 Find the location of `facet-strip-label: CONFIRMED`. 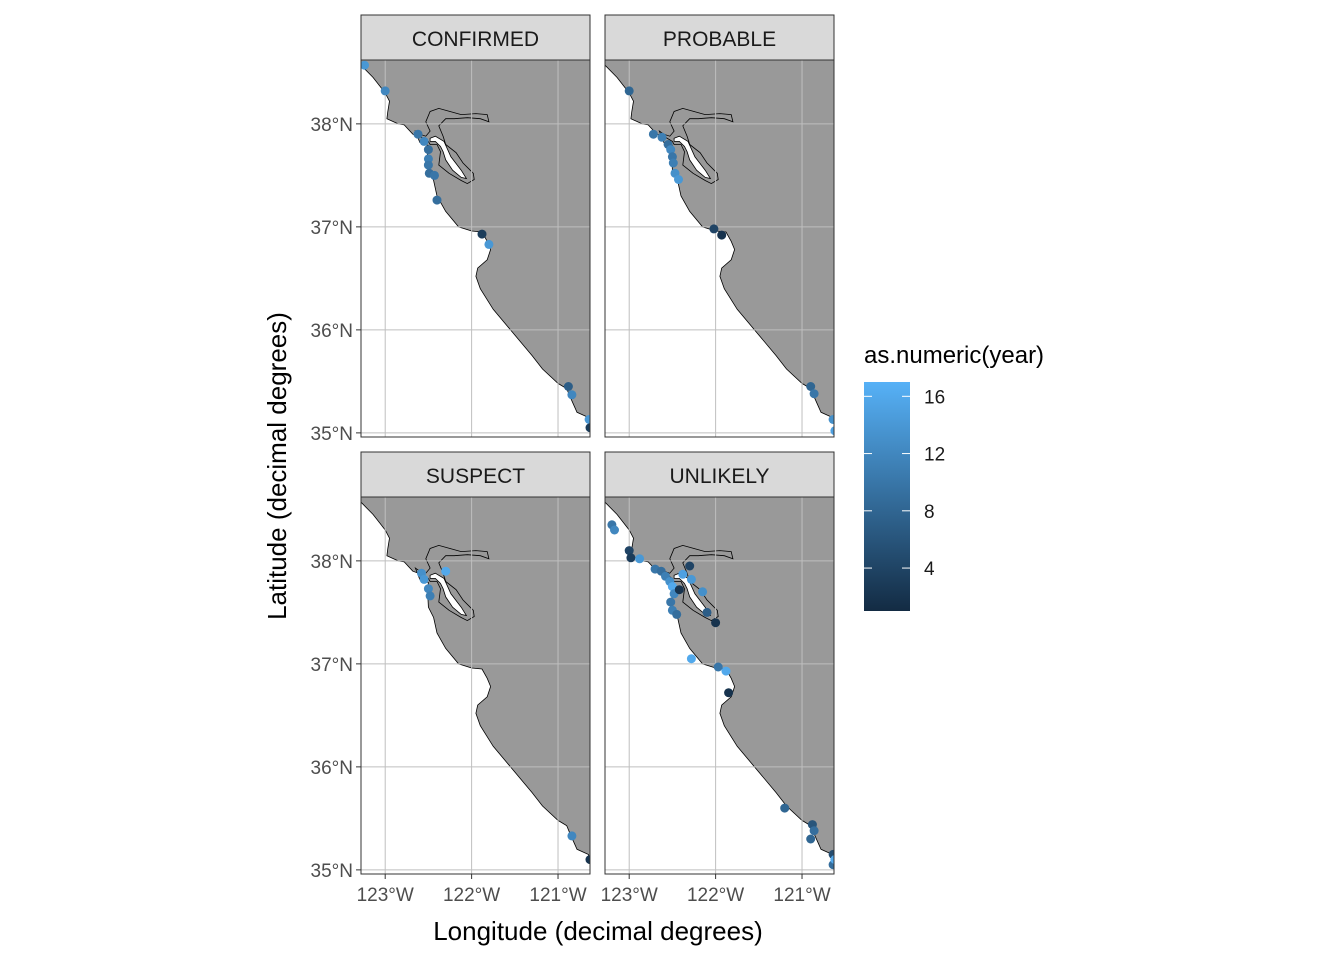

facet-strip-label: CONFIRMED is located at coordinates (475, 39).